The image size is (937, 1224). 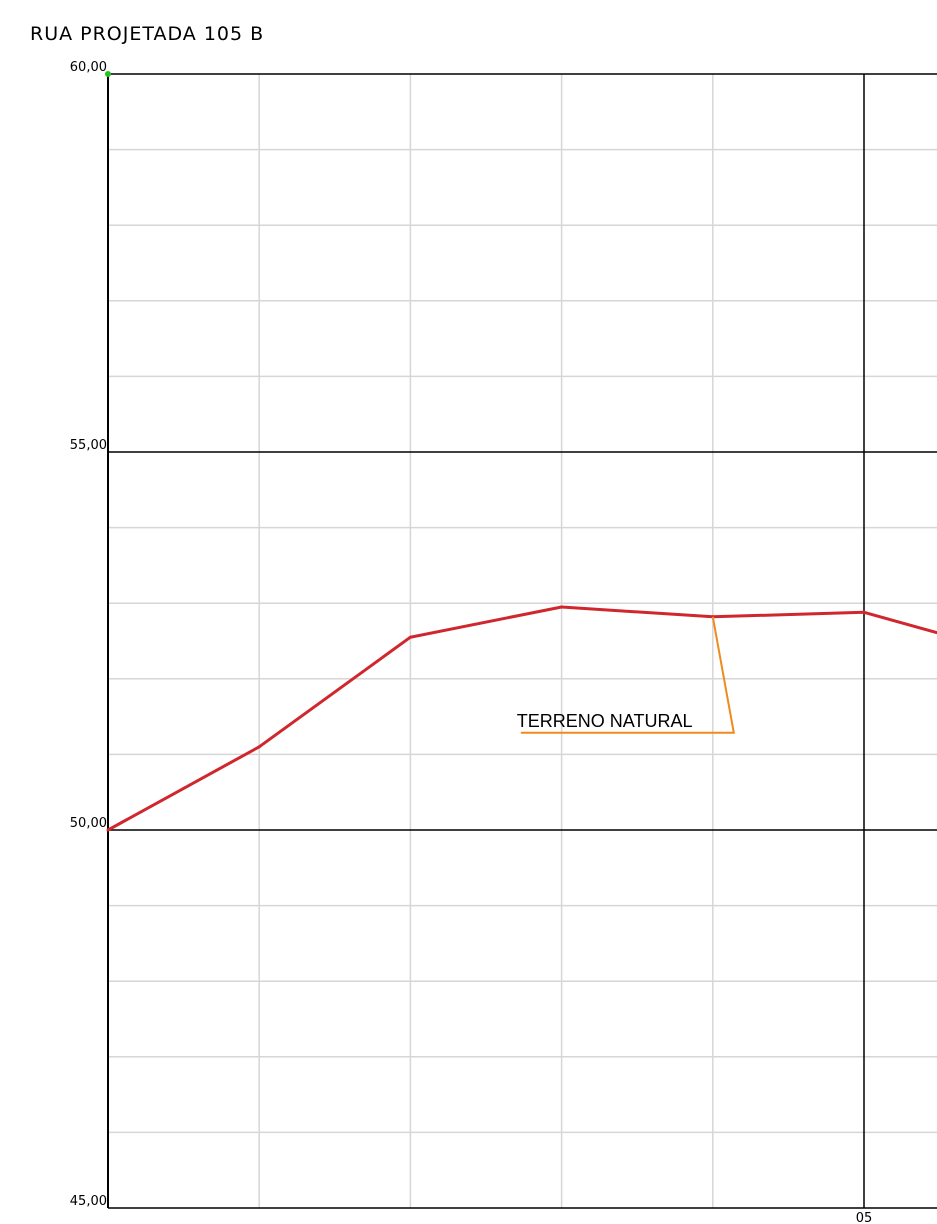 I want to click on chart-title: RUA PROJETADA 105 B, so click(x=147, y=34).